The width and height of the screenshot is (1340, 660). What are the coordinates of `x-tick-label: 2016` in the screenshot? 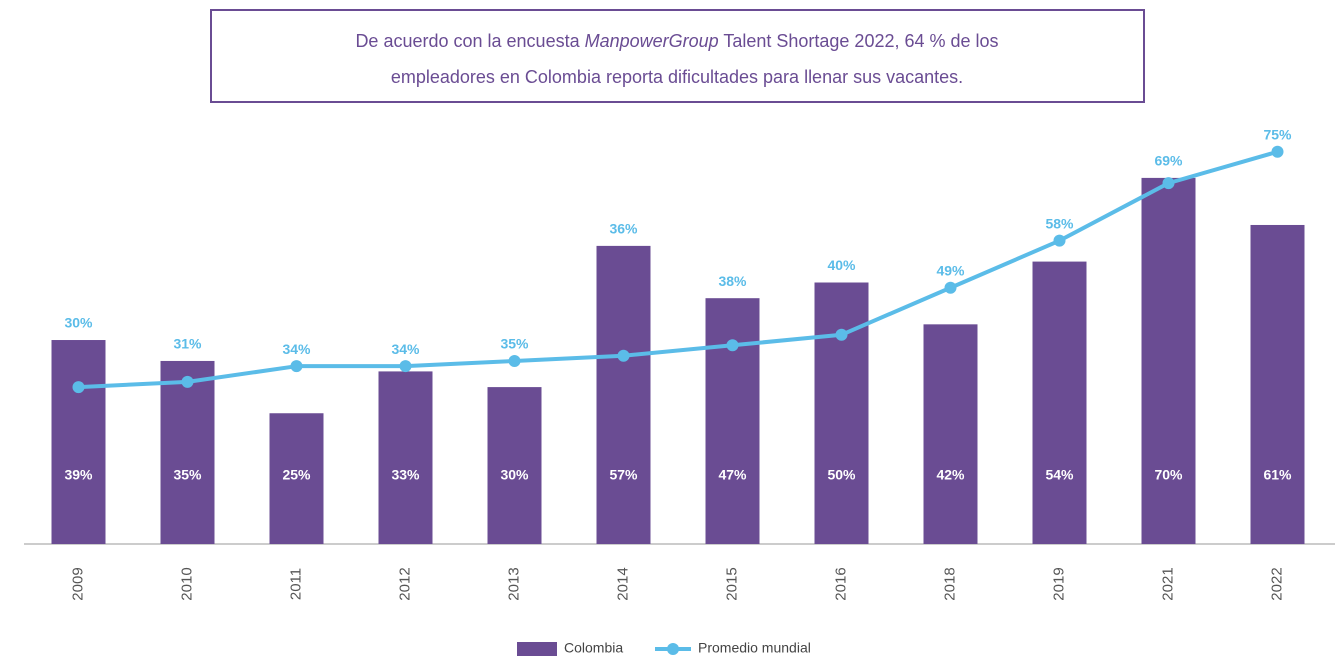 It's located at (840, 583).